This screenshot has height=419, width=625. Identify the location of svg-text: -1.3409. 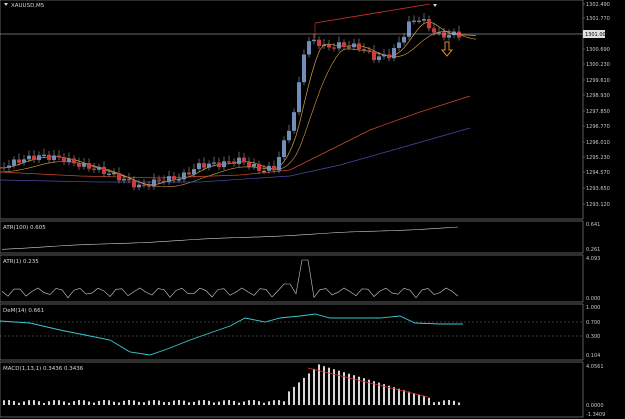
(595, 415).